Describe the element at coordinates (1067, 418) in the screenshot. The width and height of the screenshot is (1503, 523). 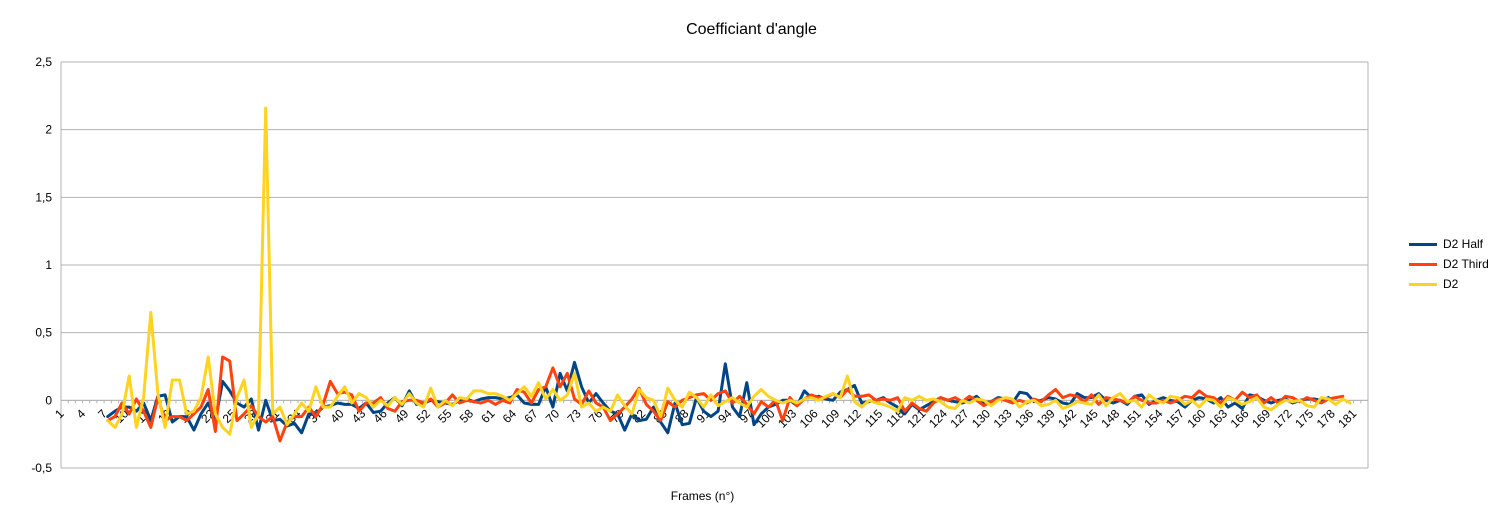
I see `x-tick-label: 142` at that location.